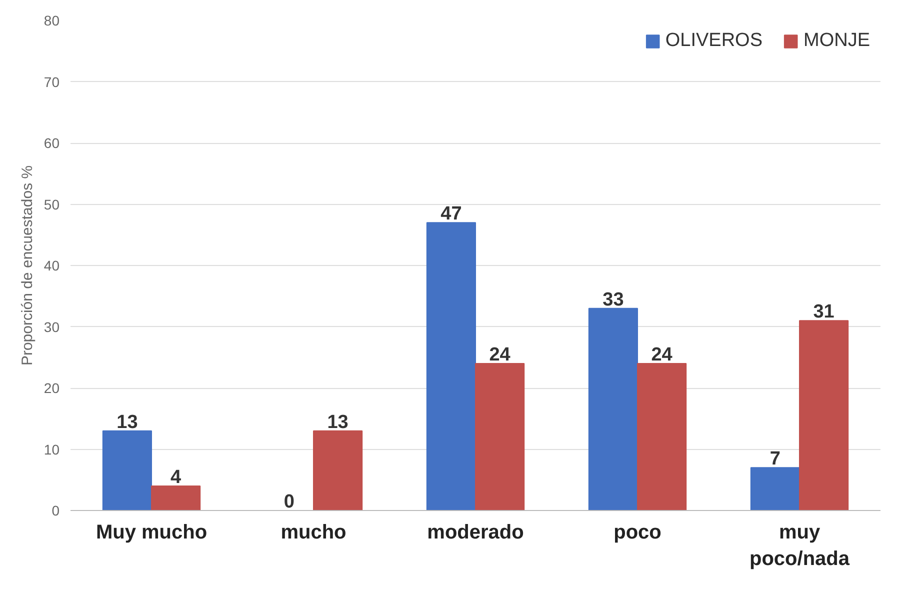 The image size is (902, 604). I want to click on data-label: 7, so click(775, 459).